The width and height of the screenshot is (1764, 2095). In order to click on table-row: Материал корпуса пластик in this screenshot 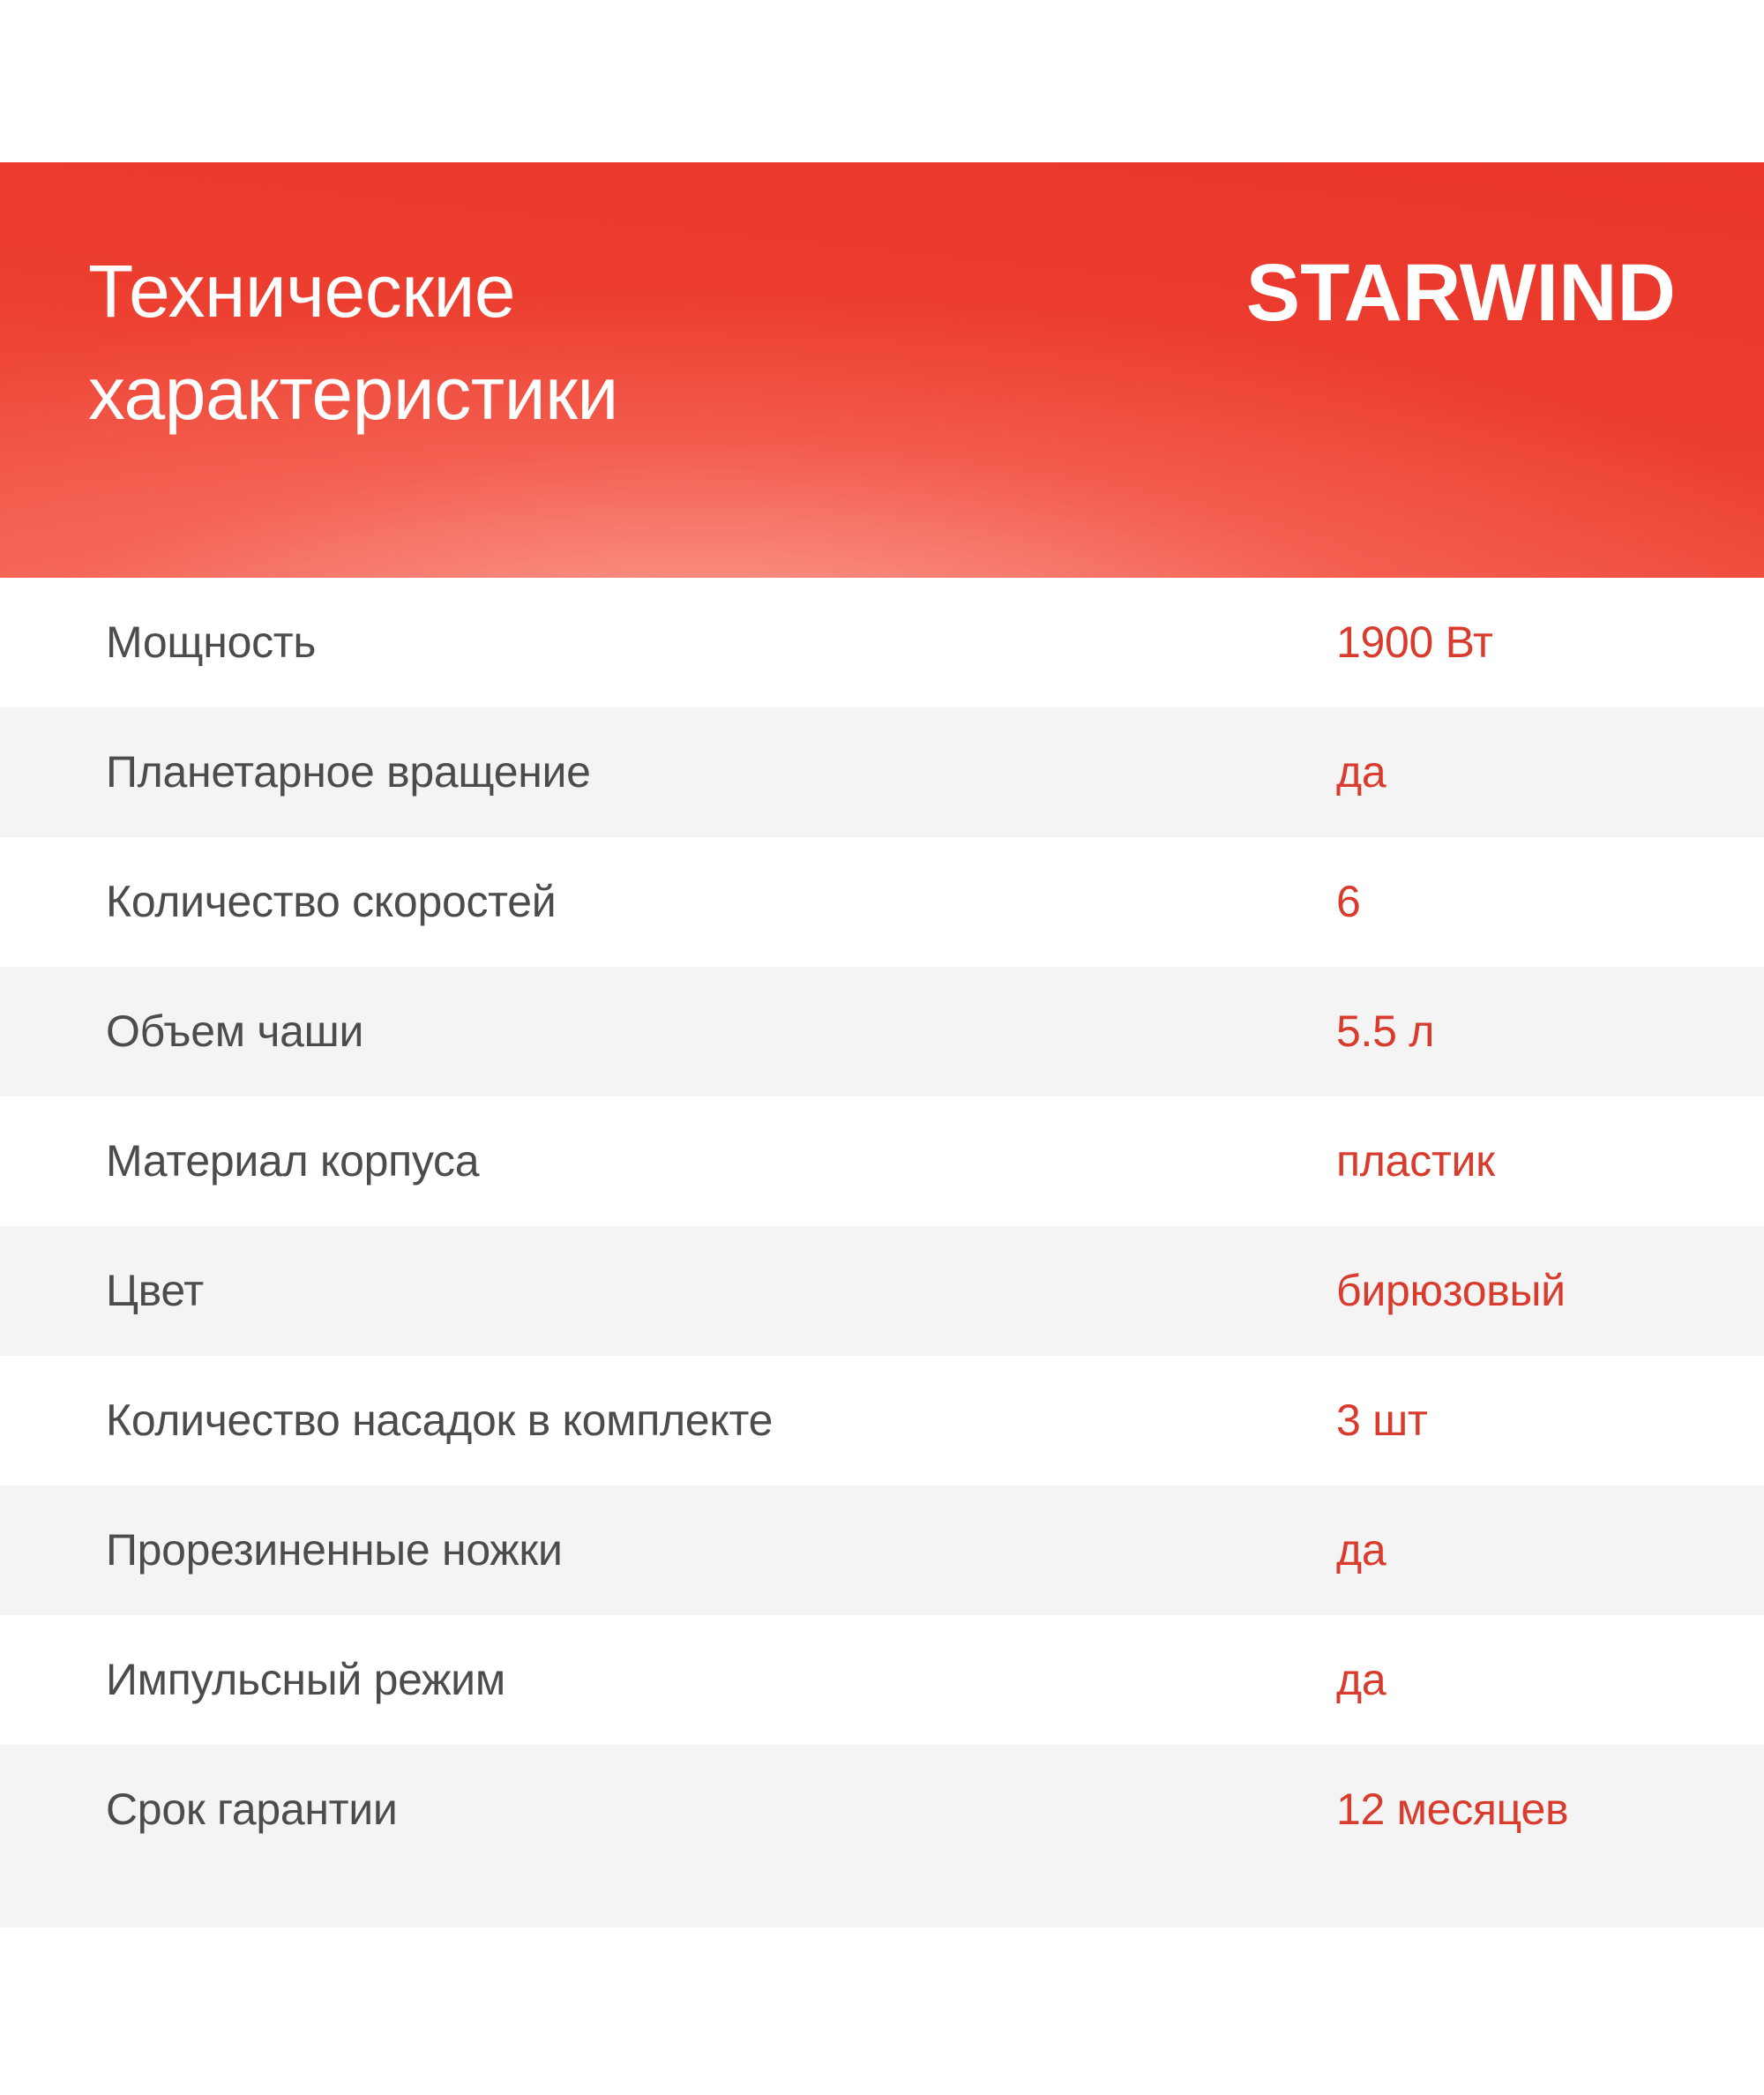, I will do `click(882, 1161)`.